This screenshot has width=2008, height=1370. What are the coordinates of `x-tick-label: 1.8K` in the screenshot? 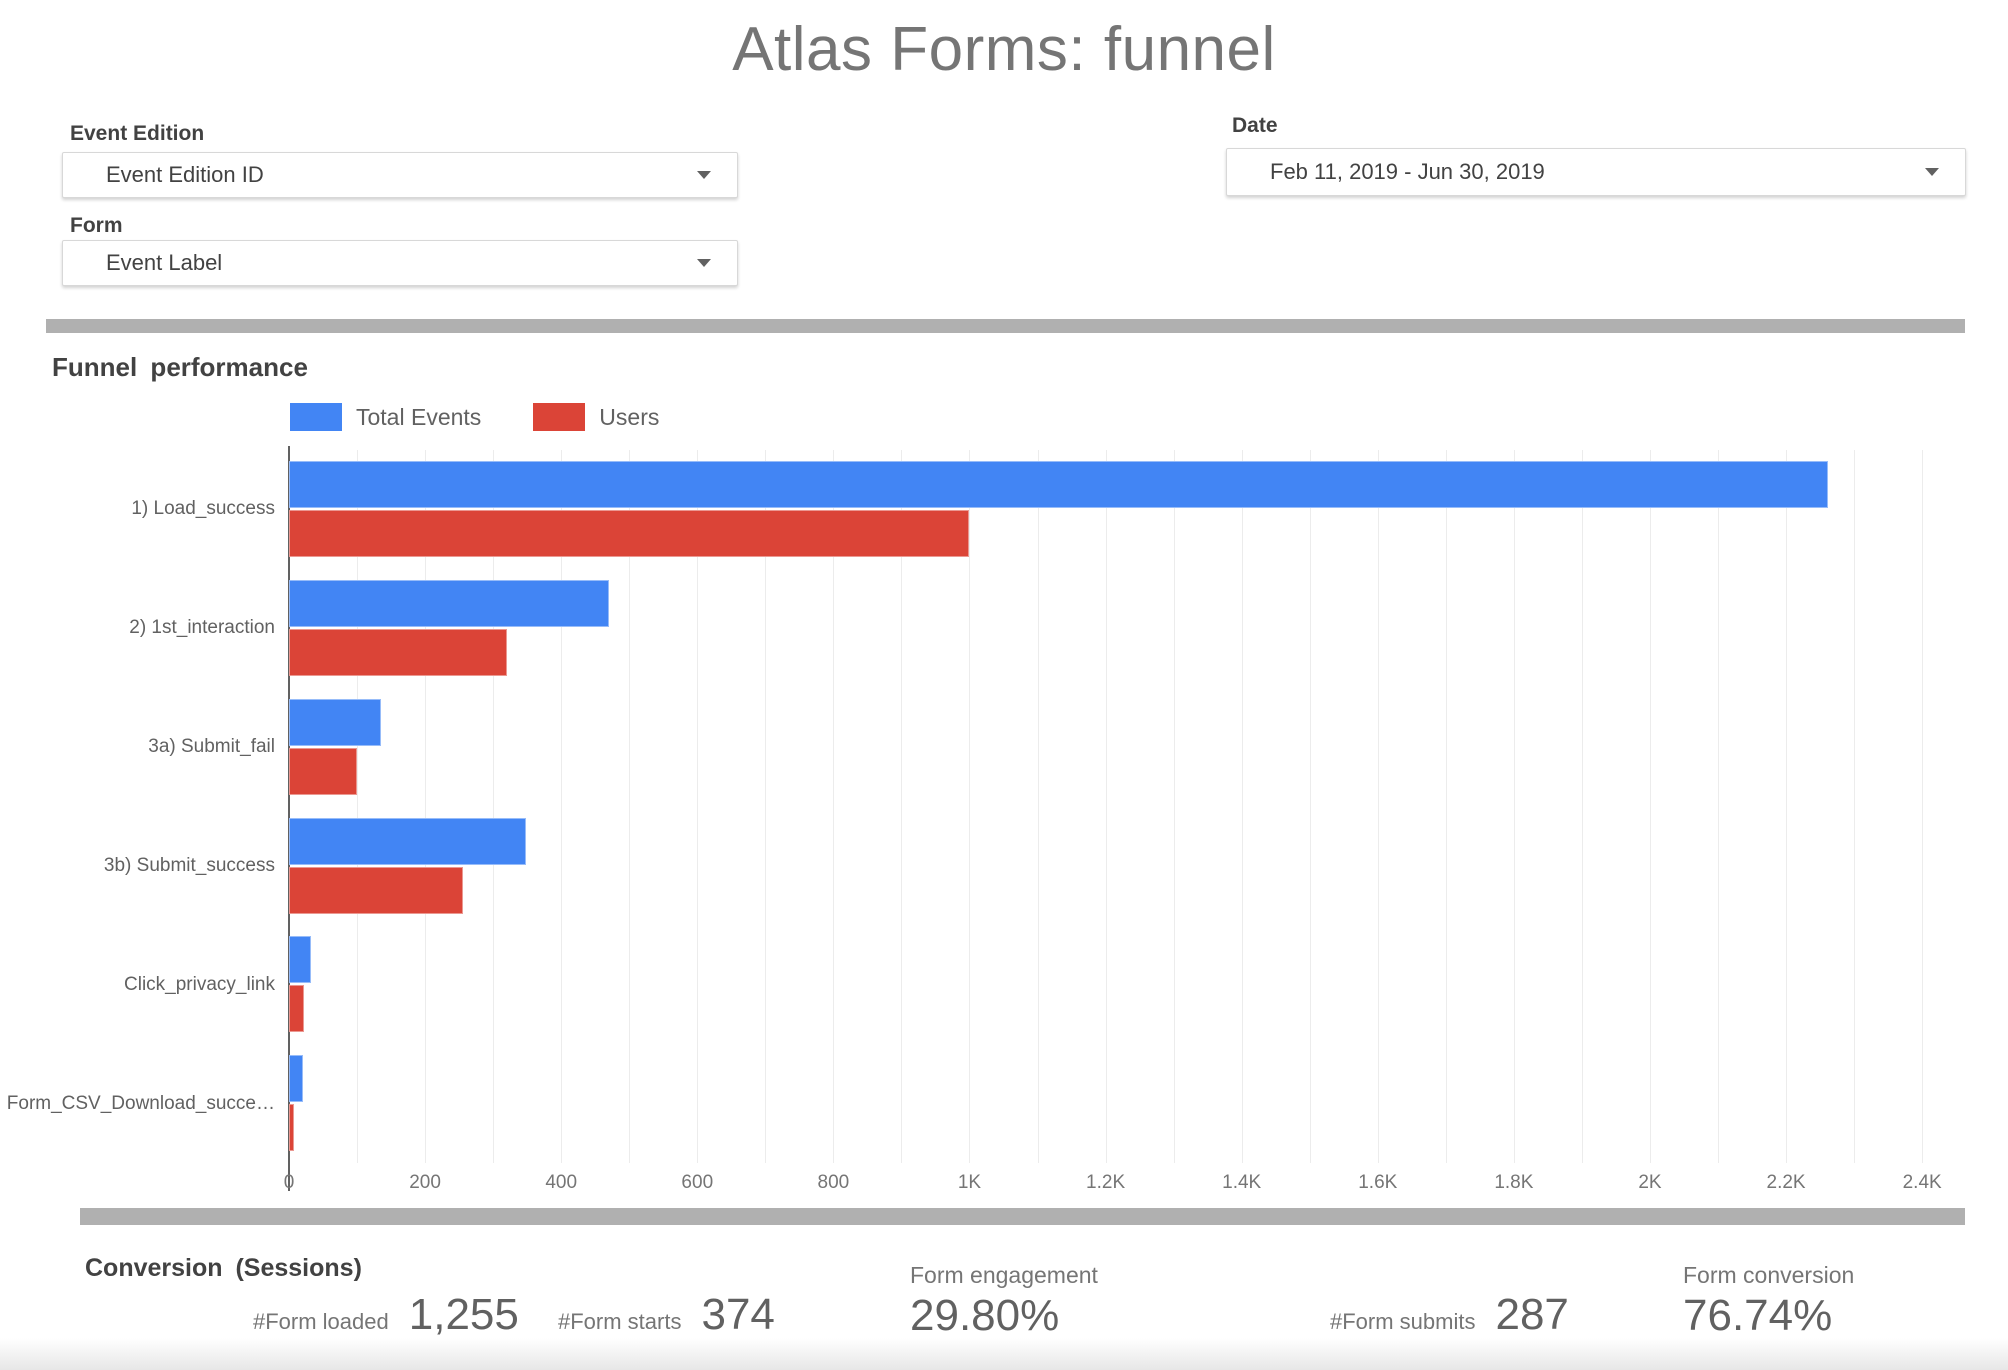 It's located at (1514, 1182).